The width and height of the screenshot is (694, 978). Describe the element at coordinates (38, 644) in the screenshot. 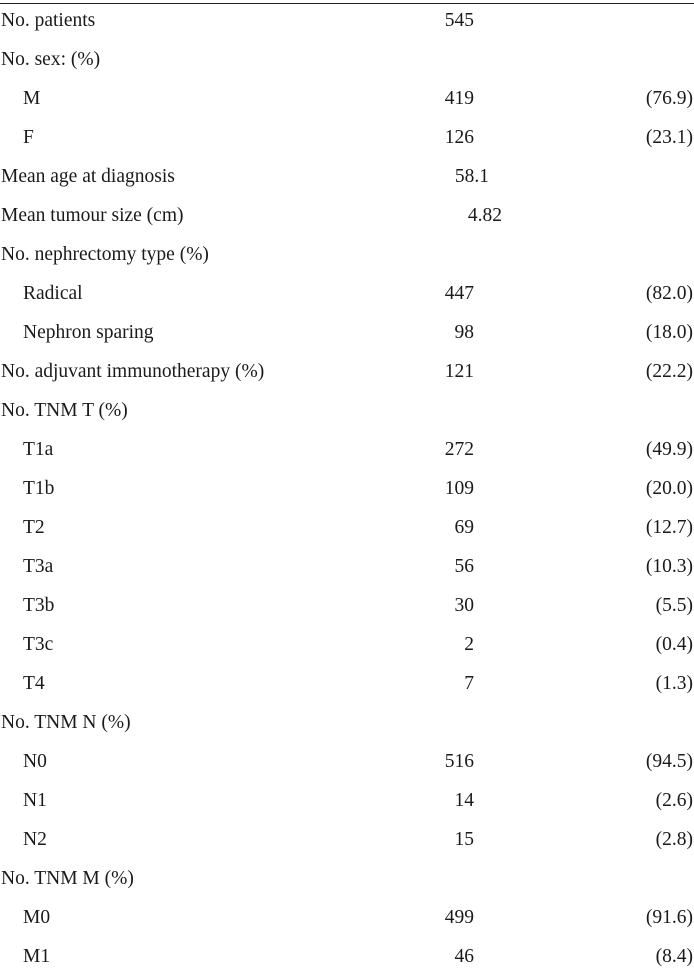

I see `row-label: T3c` at that location.